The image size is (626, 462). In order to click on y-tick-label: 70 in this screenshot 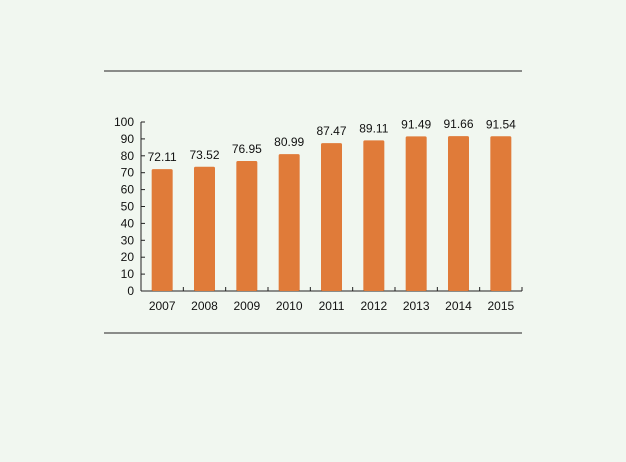, I will do `click(128, 173)`.